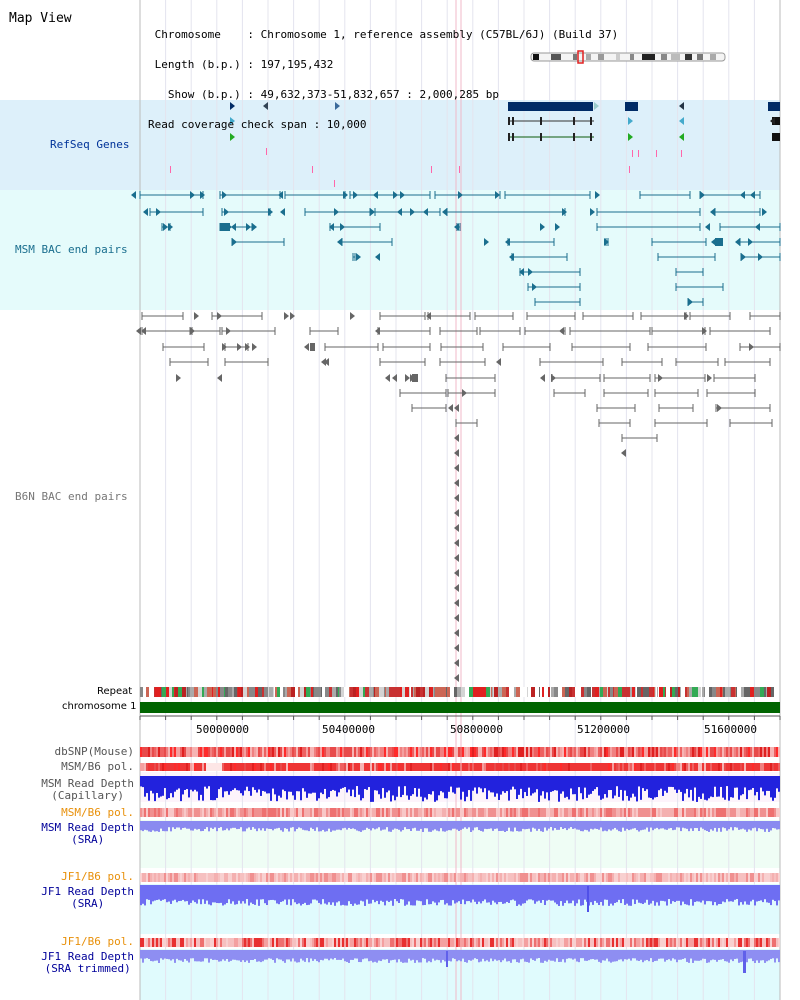 This screenshot has height=1000, width=800. What do you see at coordinates (628, 57) in the screenshot?
I see `chromosome-ideogram` at bounding box center [628, 57].